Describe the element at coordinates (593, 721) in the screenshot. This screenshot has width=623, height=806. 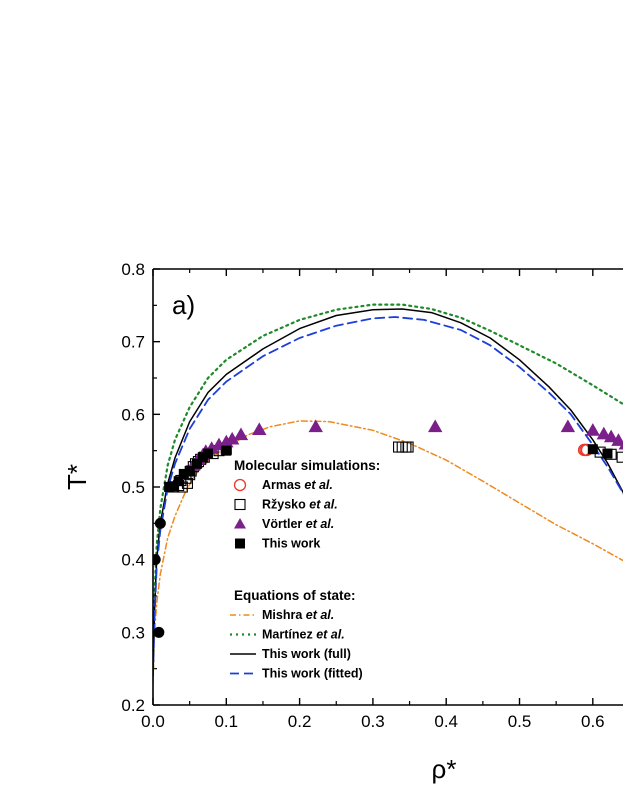
I see `x-tick-label: 0.6` at that location.